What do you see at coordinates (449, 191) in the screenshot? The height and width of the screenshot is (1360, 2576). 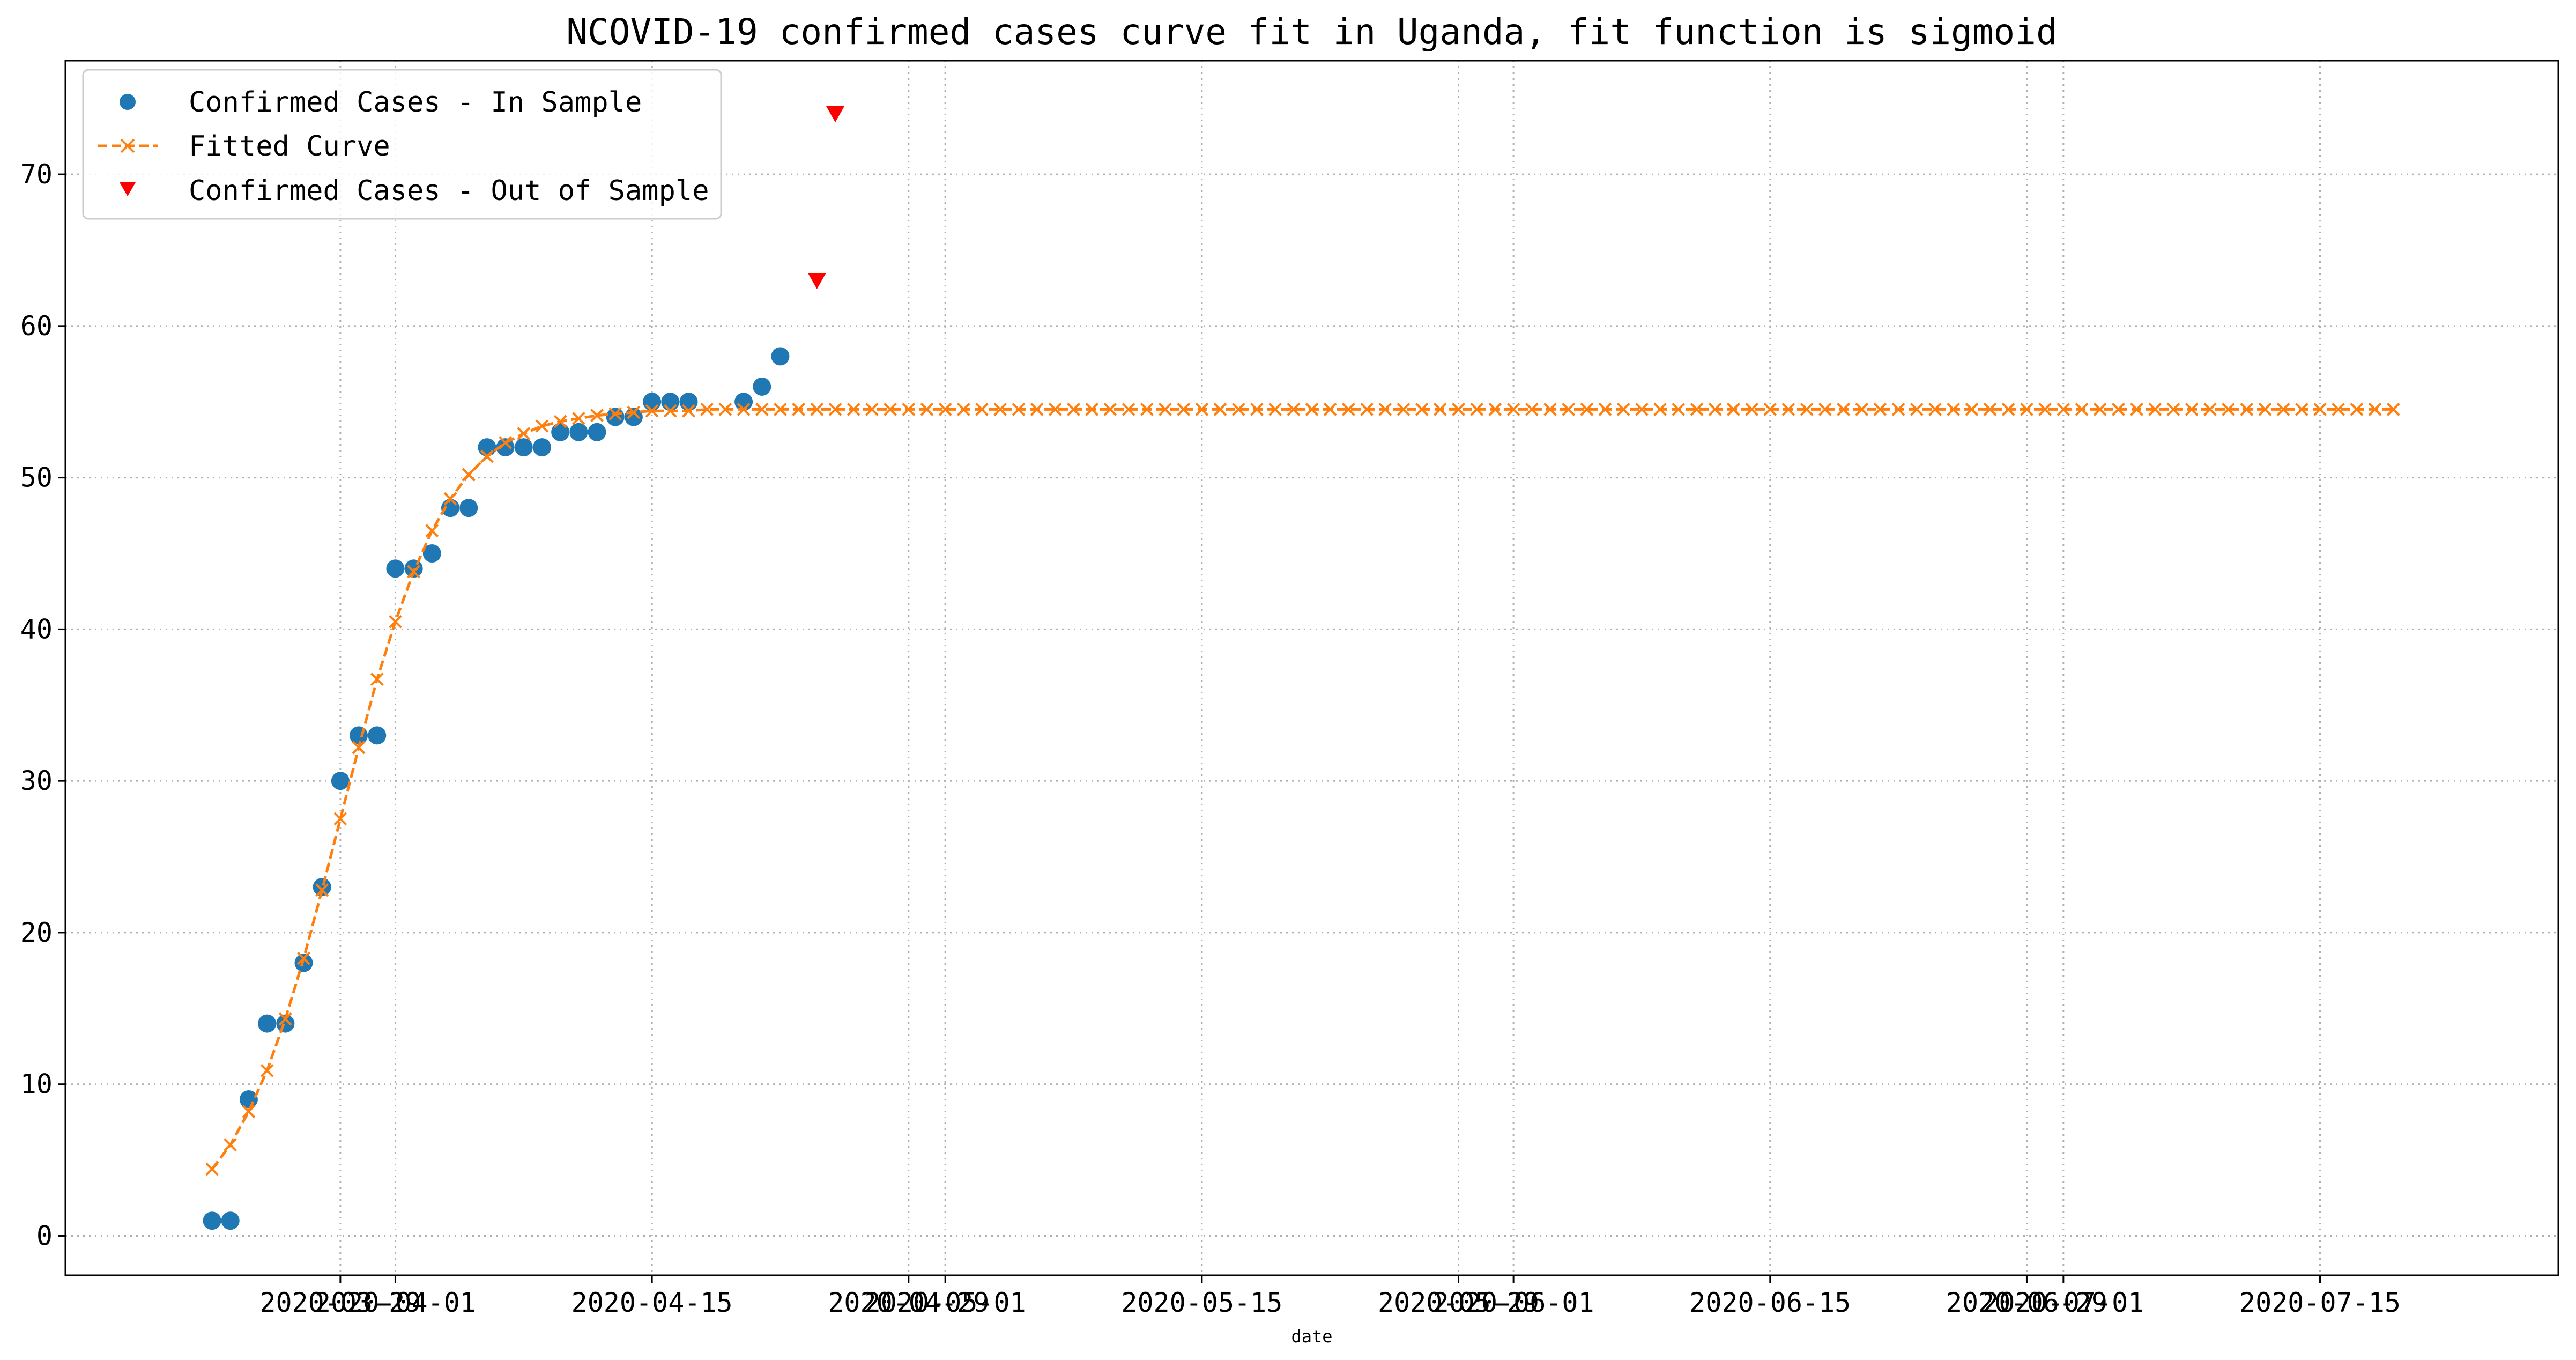 I see `legend-label-out-of-sample: Confirmed Cases - Out of Sample` at bounding box center [449, 191].